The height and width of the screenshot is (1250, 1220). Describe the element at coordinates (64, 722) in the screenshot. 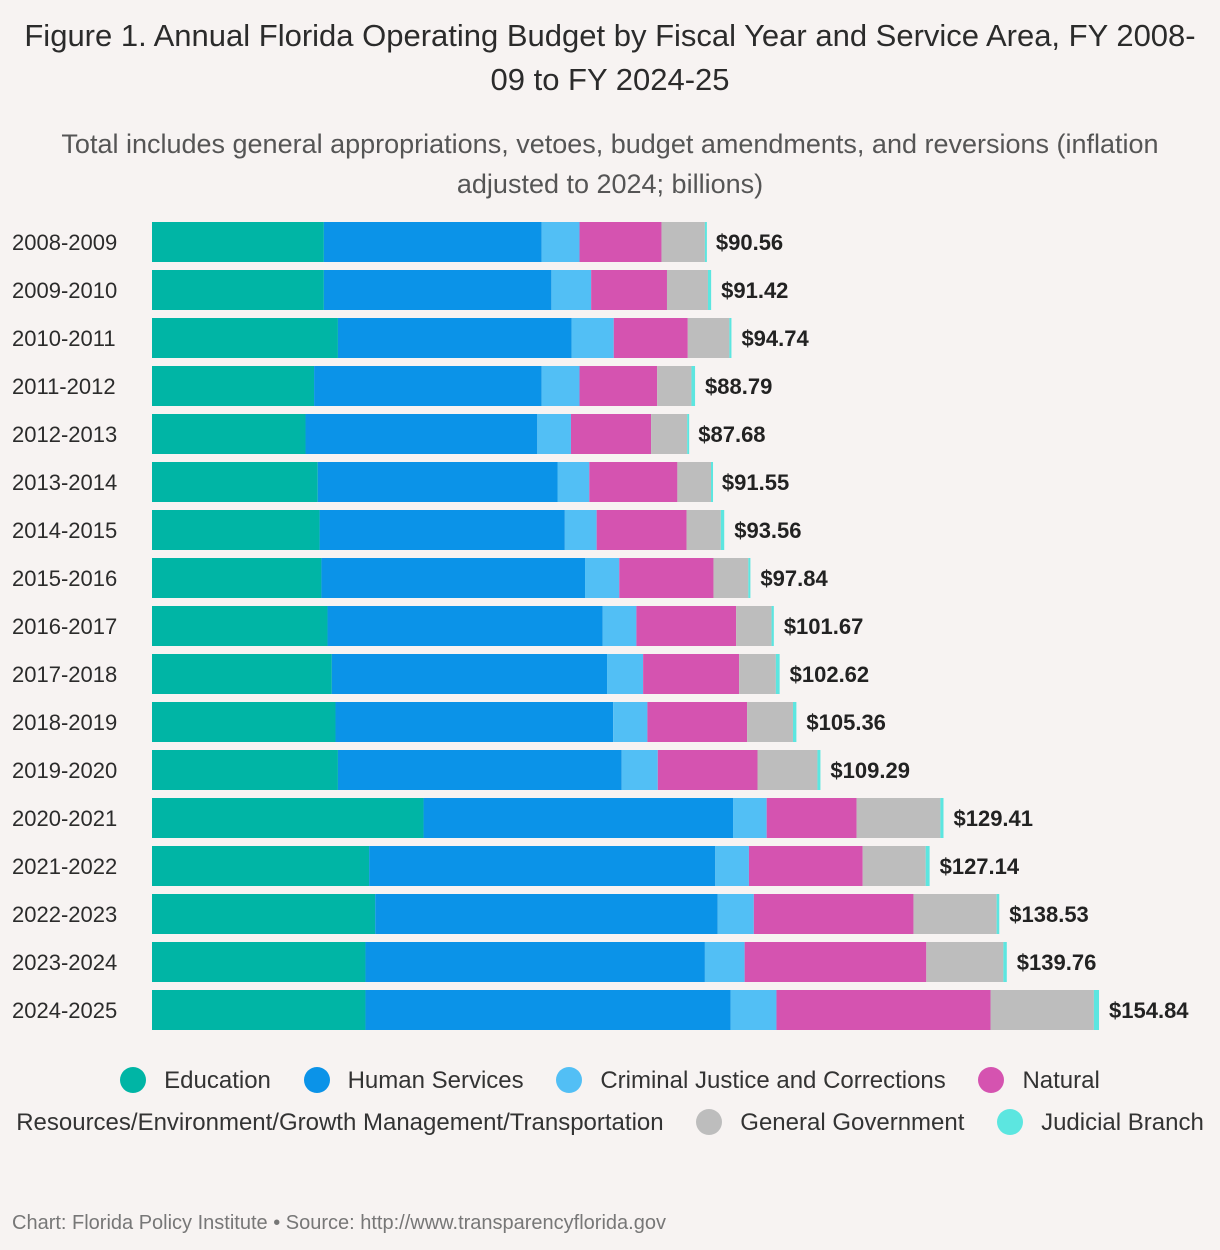

I see `category-label: 2018-2019` at that location.